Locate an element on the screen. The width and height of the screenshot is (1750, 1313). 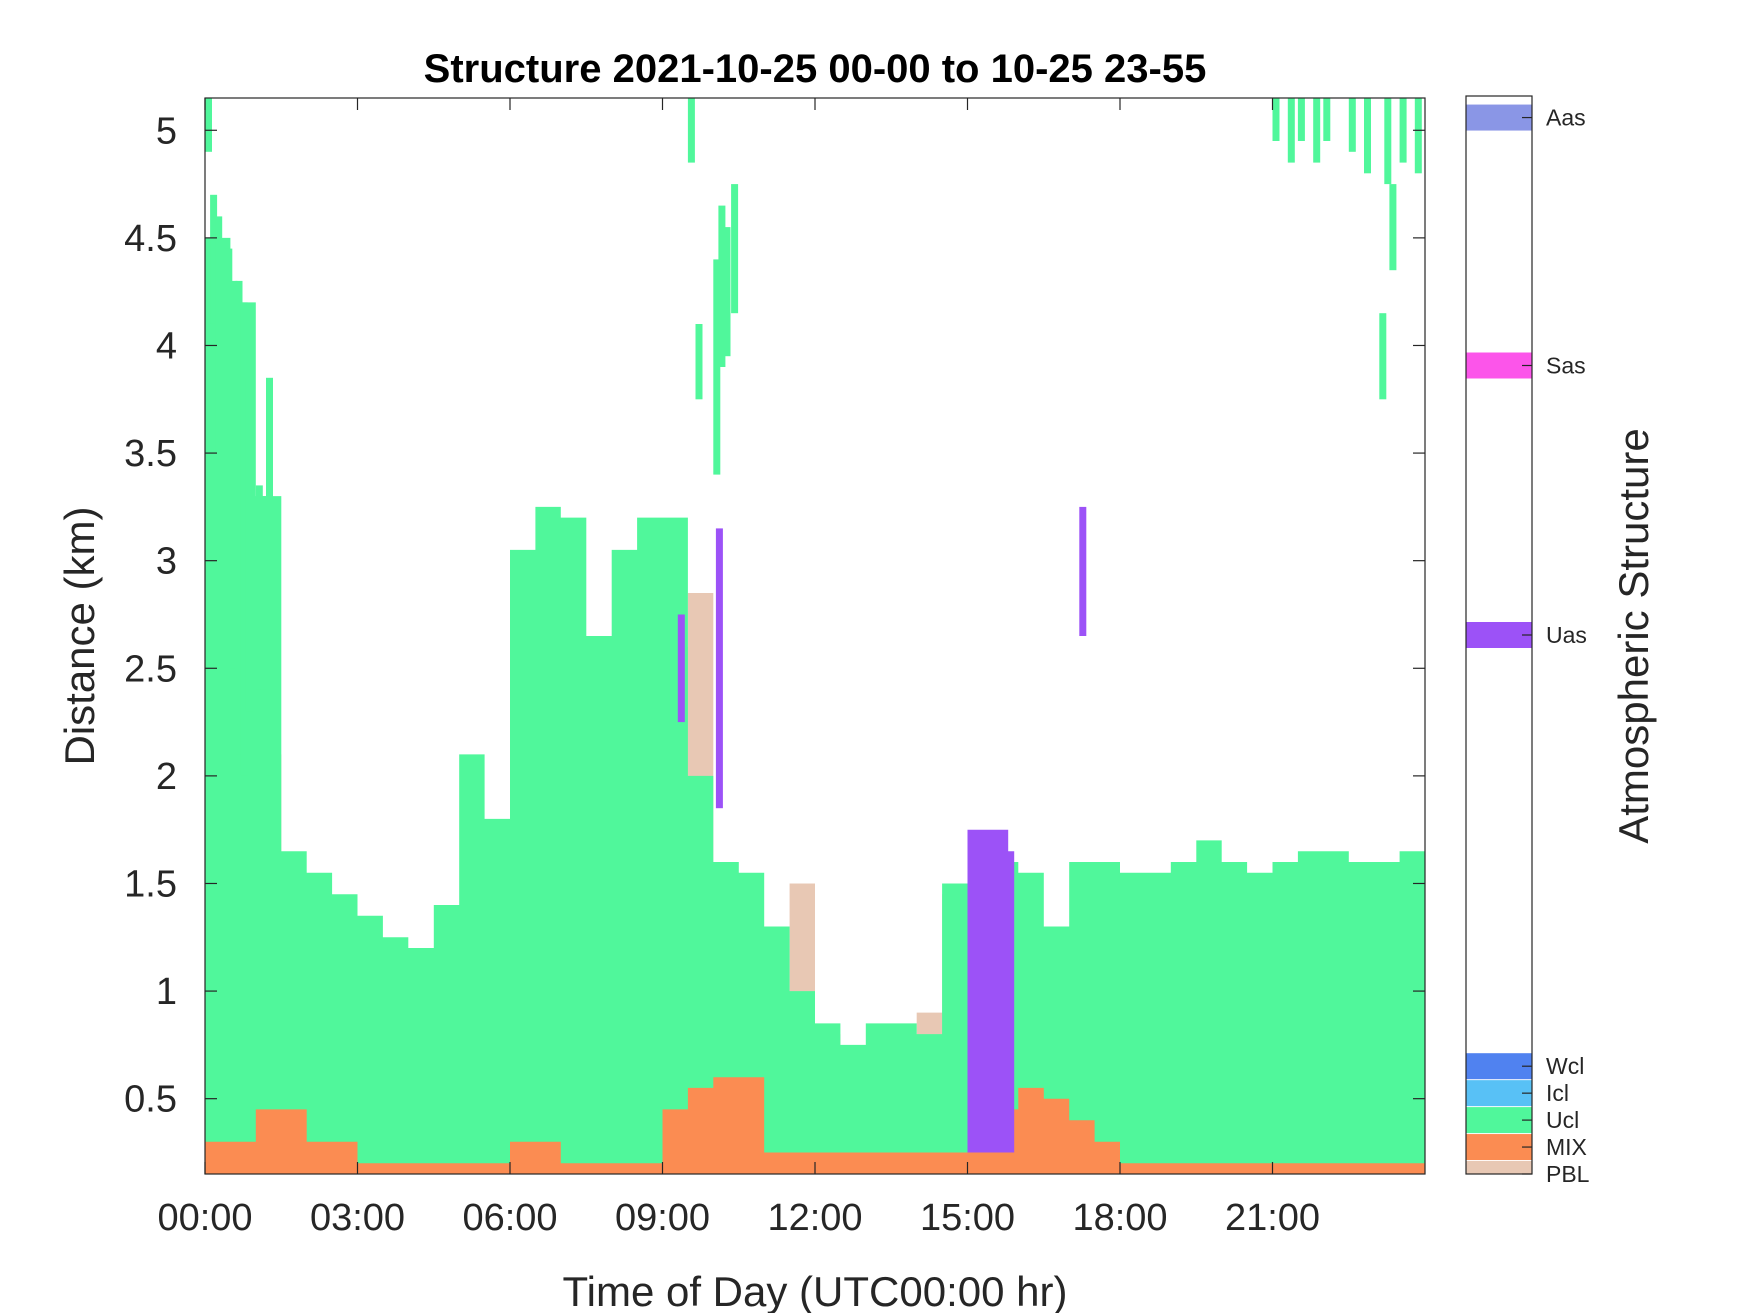
colorbar-label-sas: Sas is located at coordinates (1566, 366).